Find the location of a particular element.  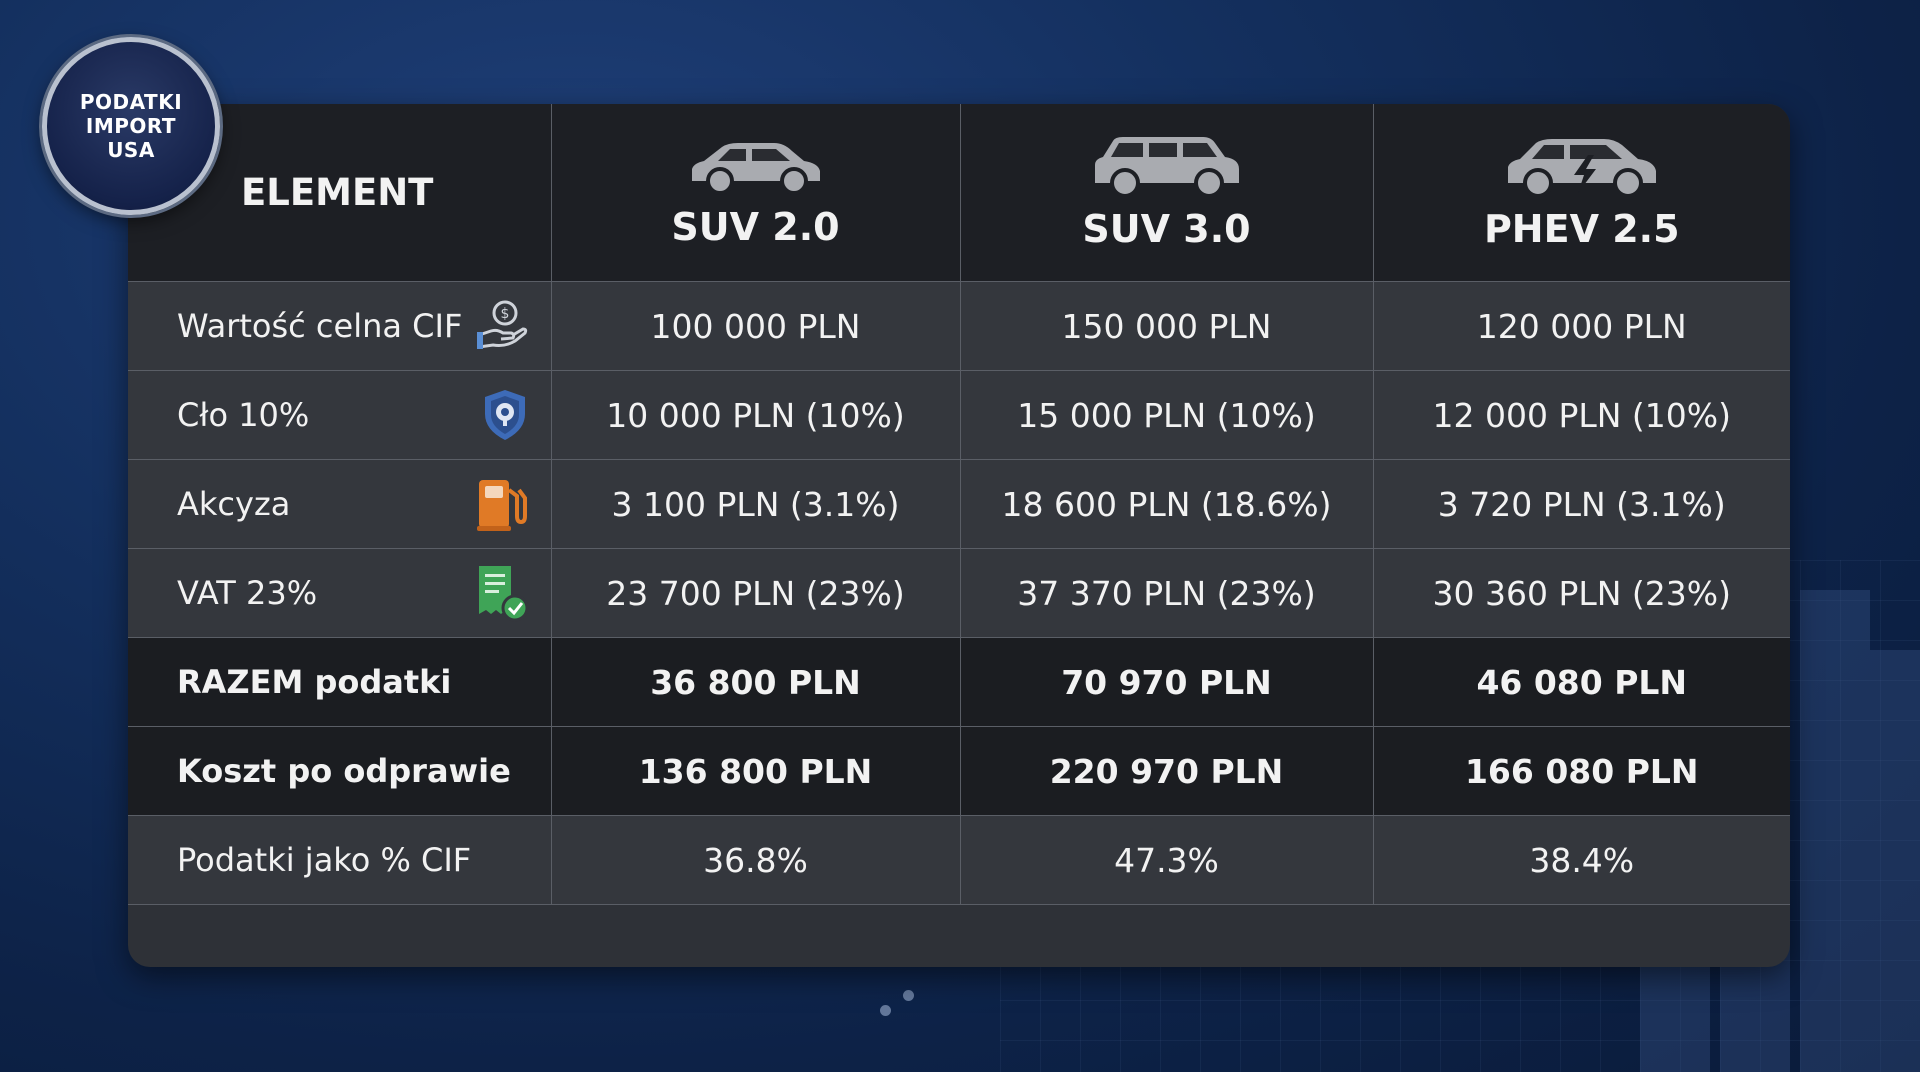

value-cell: 18 600 PLN (18.6%) is located at coordinates (1166, 504).